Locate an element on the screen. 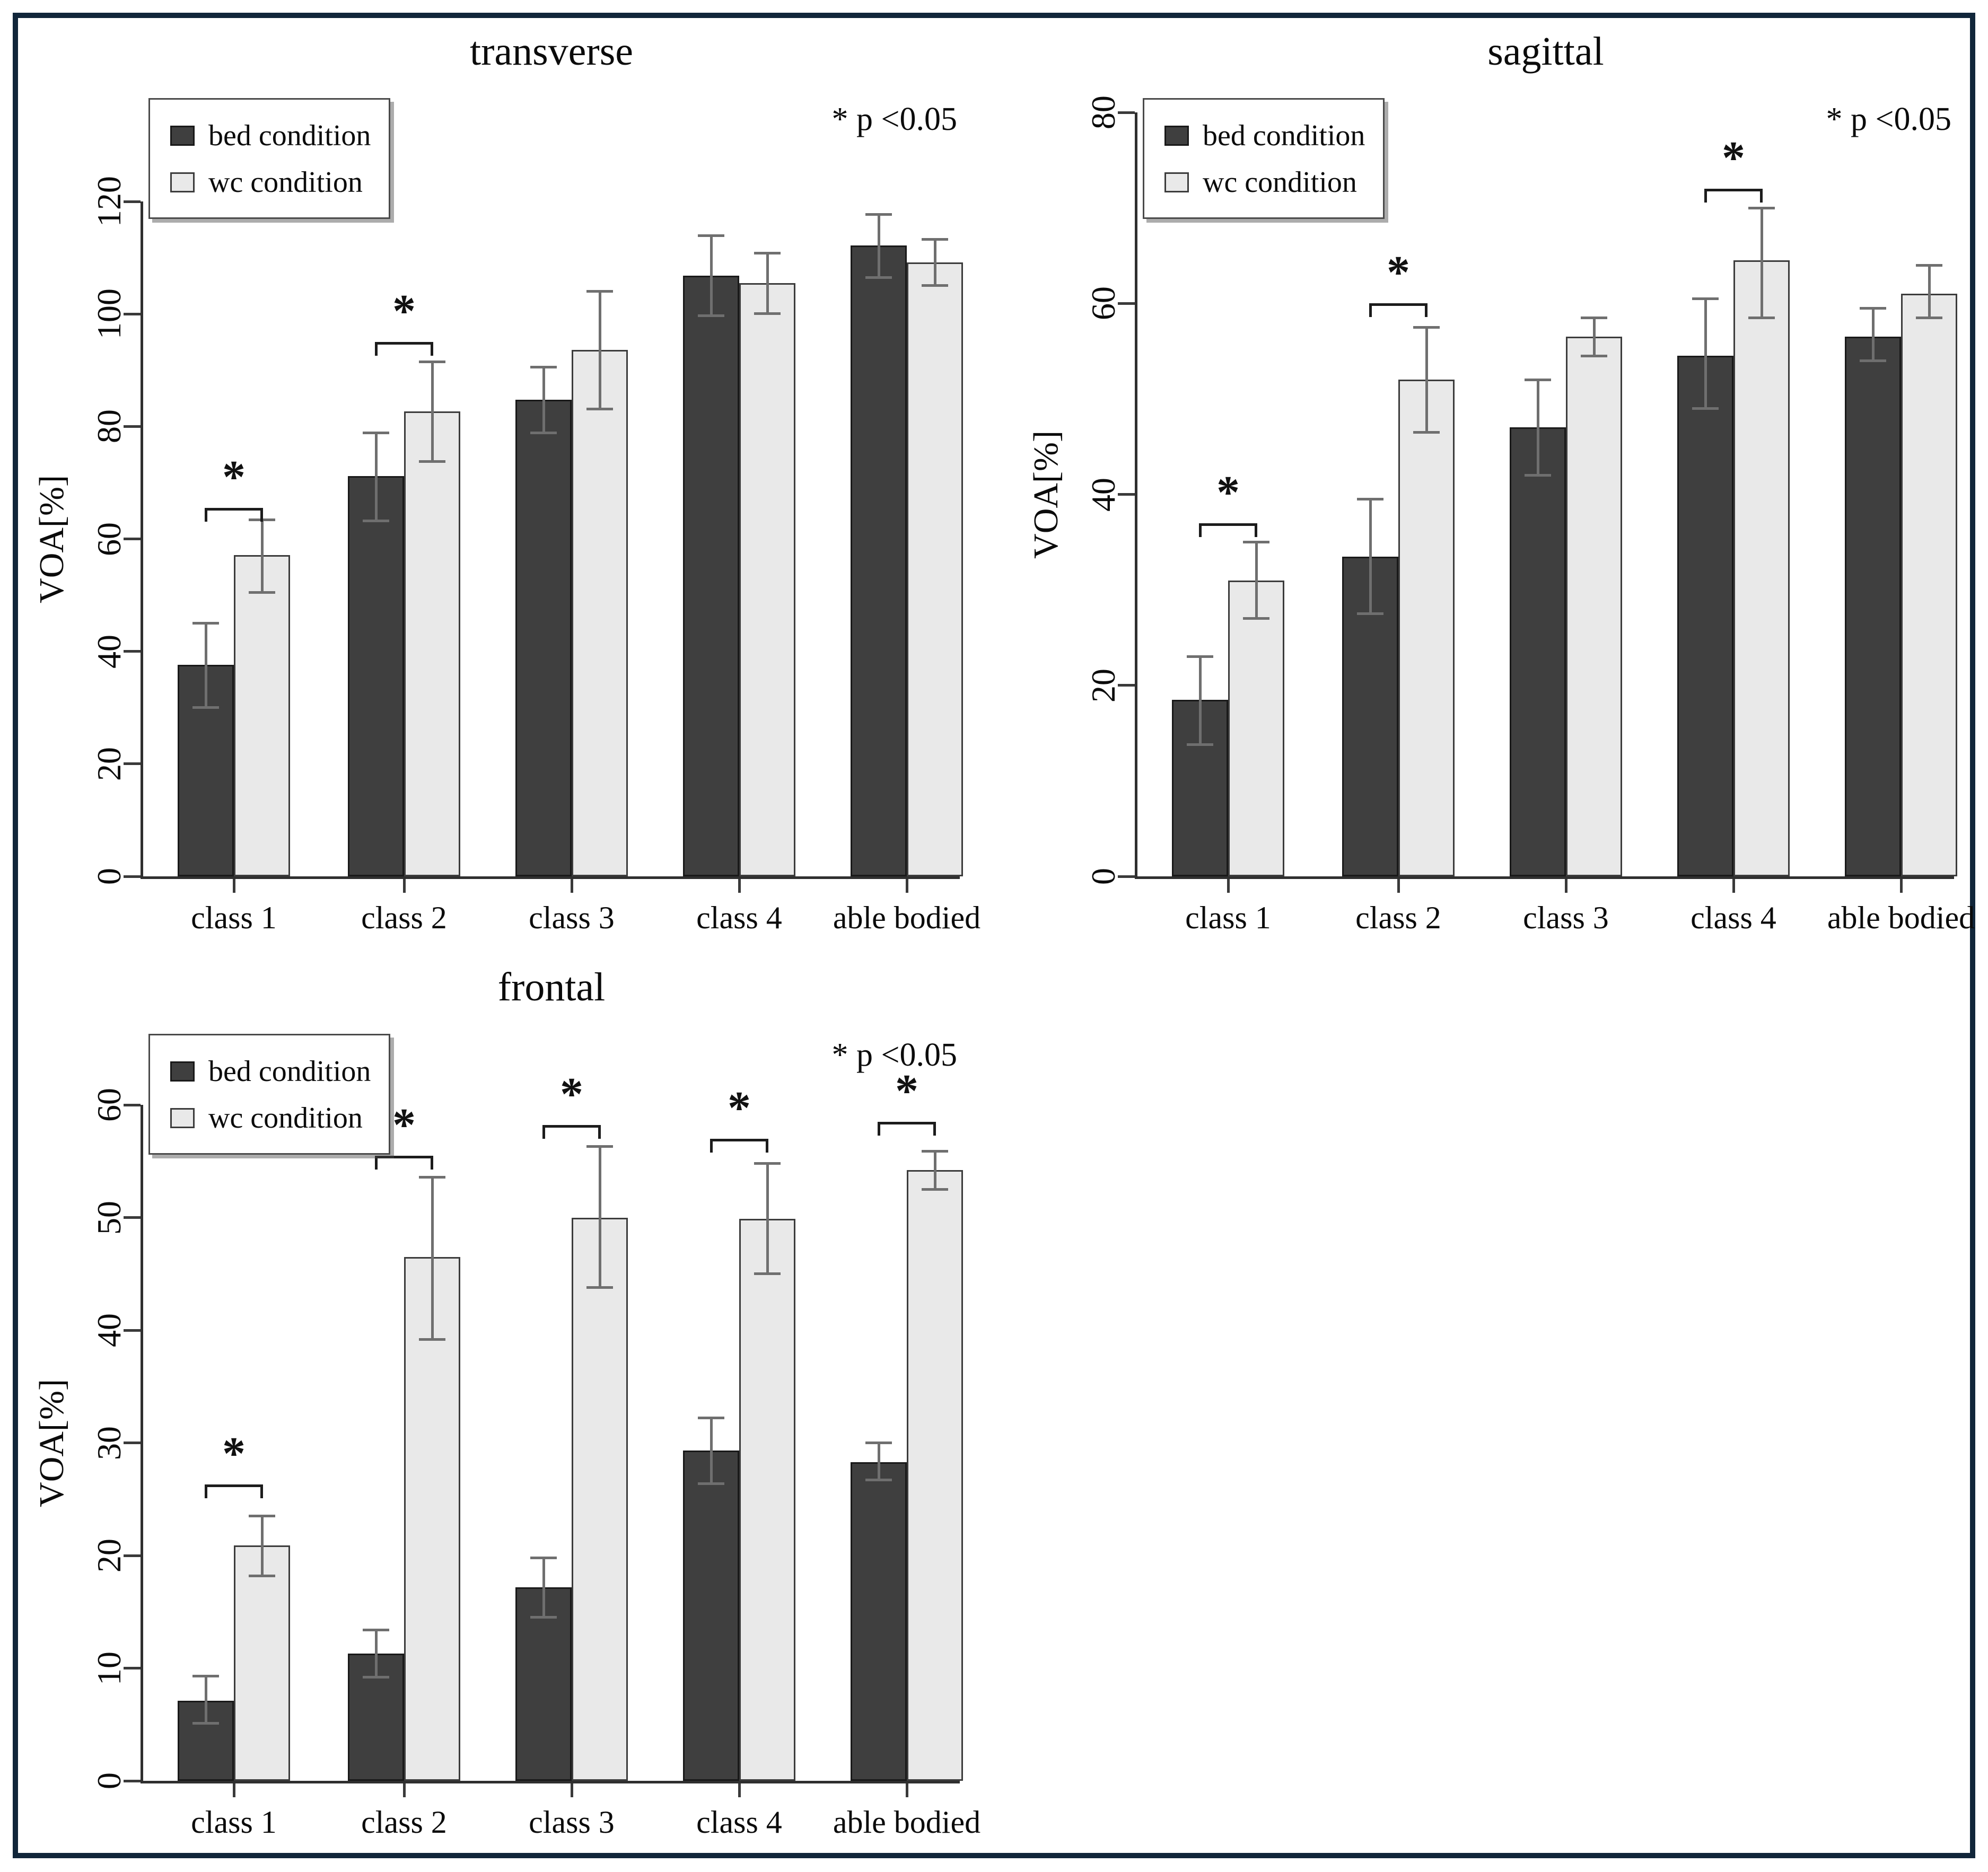  legend-item-bed-condition: bed condition is located at coordinates (270, 136).